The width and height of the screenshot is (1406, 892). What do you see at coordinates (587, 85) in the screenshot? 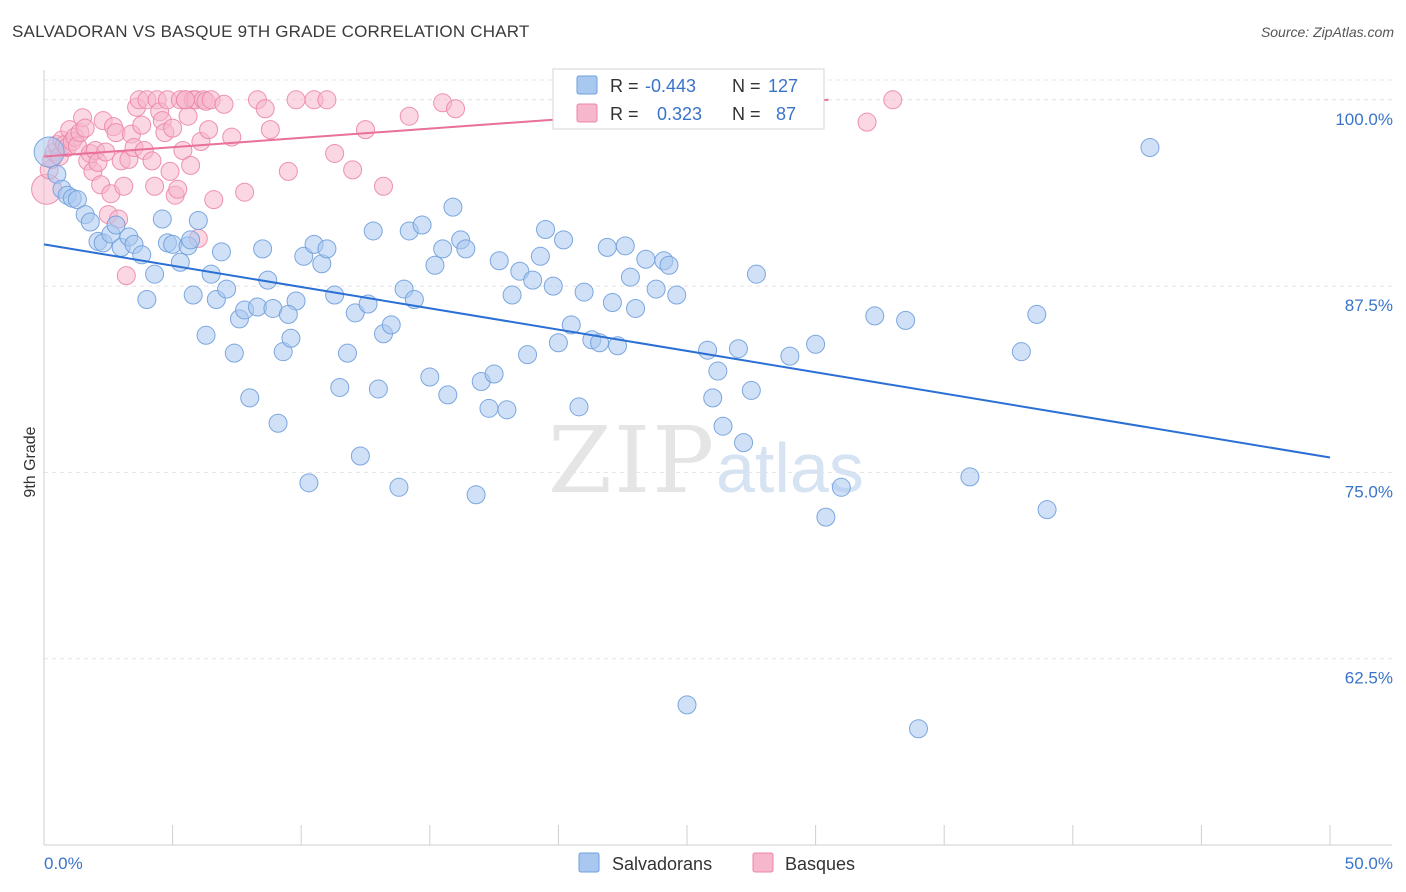
I see `salvadorans-swatch` at bounding box center [587, 85].